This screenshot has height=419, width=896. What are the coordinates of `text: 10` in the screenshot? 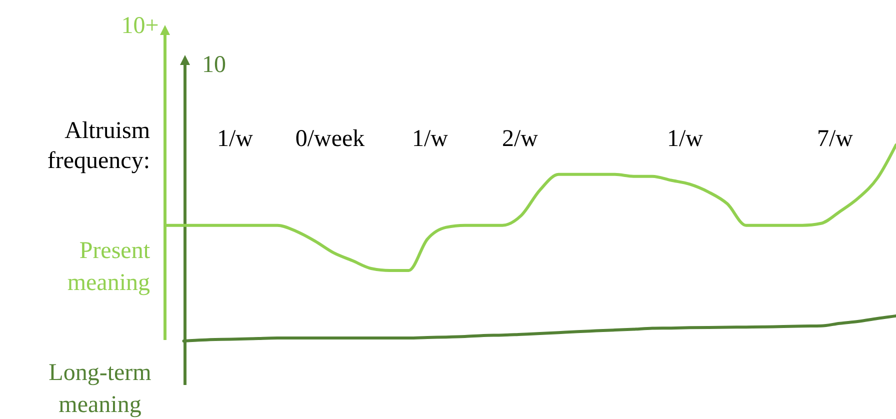 It's located at (214, 65).